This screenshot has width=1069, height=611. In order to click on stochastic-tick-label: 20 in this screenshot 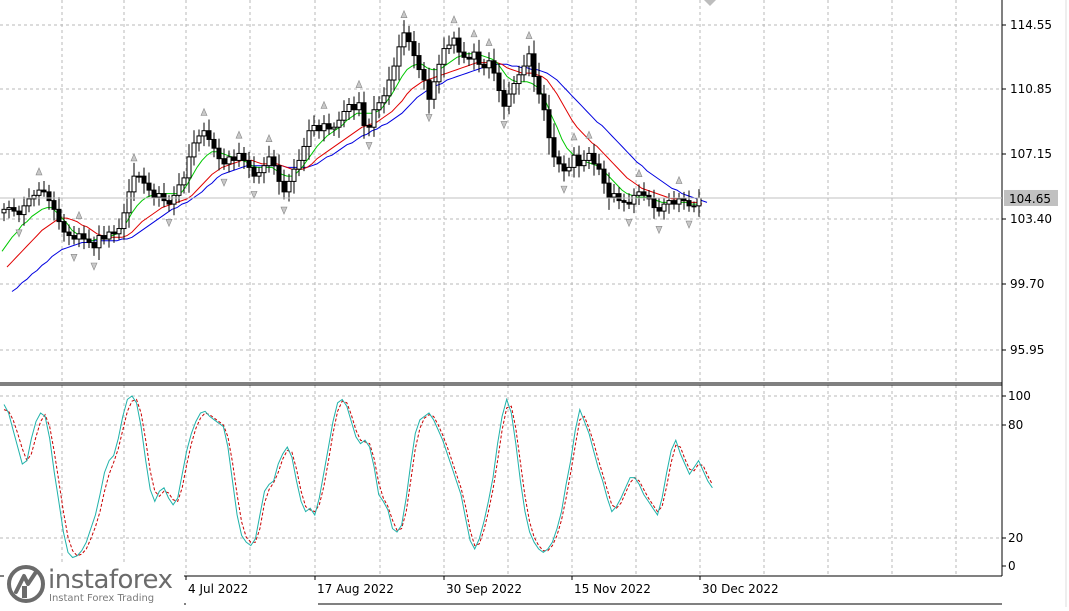, I will do `click(1015, 538)`.